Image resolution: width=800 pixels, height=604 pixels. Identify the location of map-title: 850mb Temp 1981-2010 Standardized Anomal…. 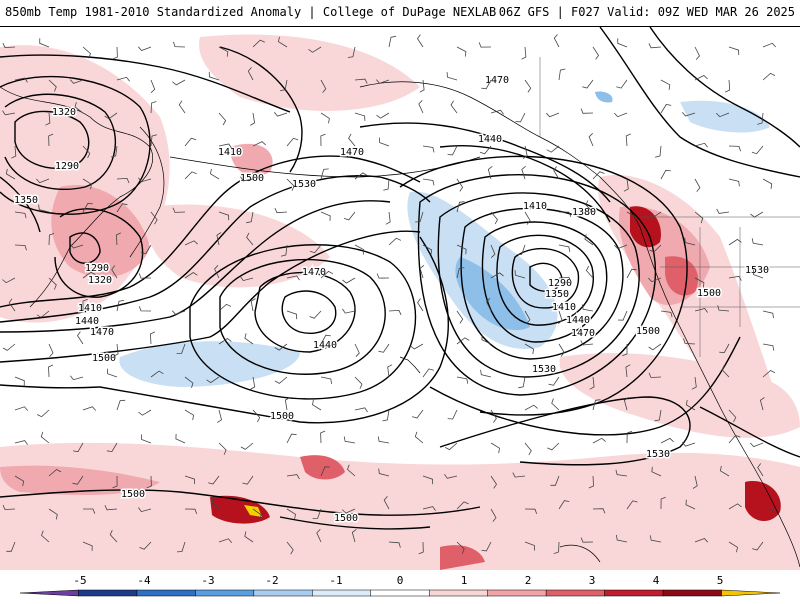
(251, 12).